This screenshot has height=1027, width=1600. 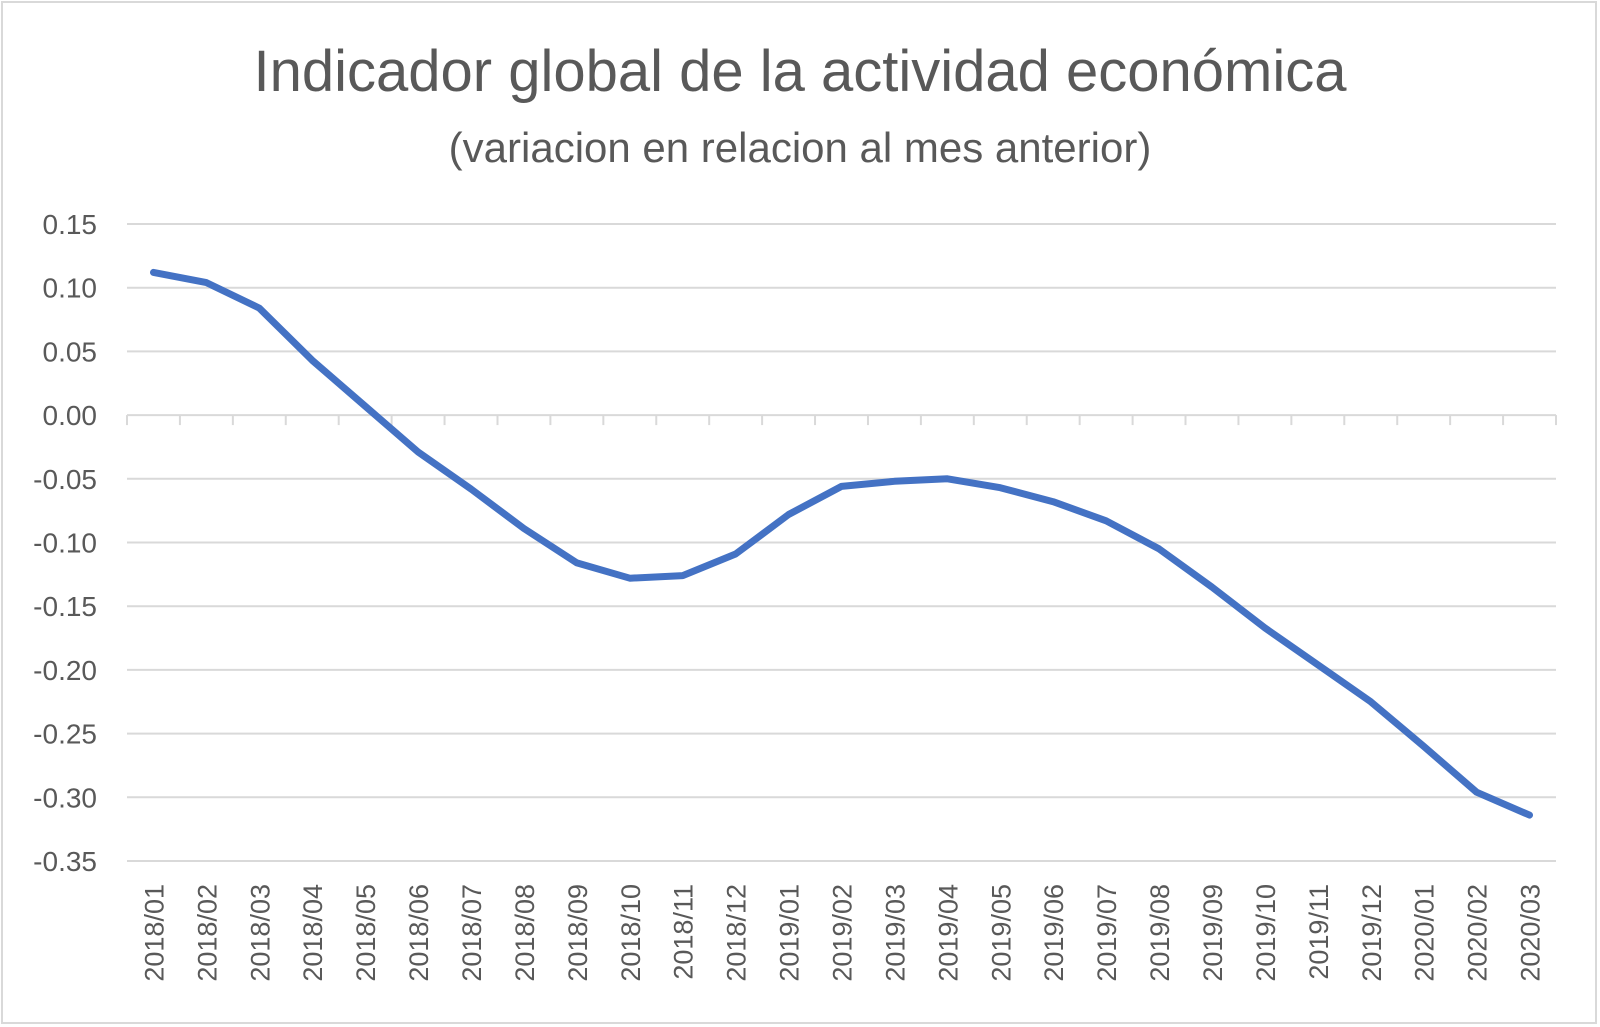 What do you see at coordinates (154, 933) in the screenshot?
I see `x-tick-label: 2018/01` at bounding box center [154, 933].